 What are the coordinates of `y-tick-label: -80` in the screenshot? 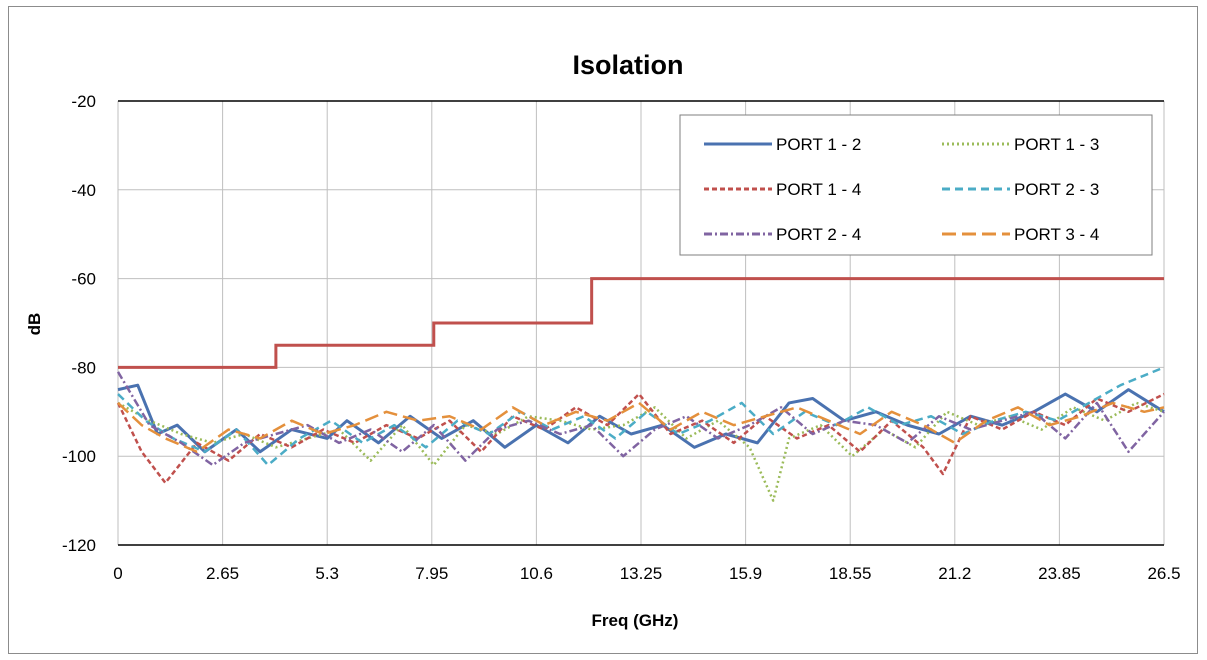 It's located at (83, 367).